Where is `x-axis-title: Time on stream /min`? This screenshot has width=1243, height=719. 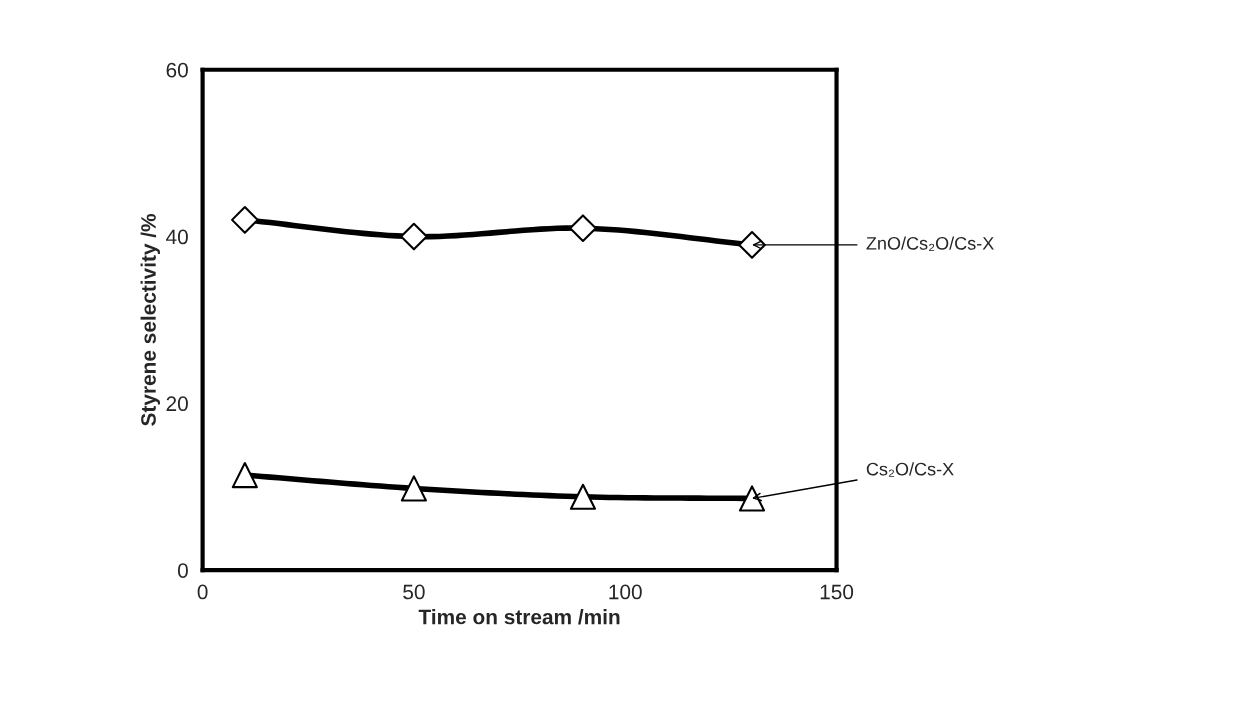
x-axis-title: Time on stream /min is located at coordinates (519, 617).